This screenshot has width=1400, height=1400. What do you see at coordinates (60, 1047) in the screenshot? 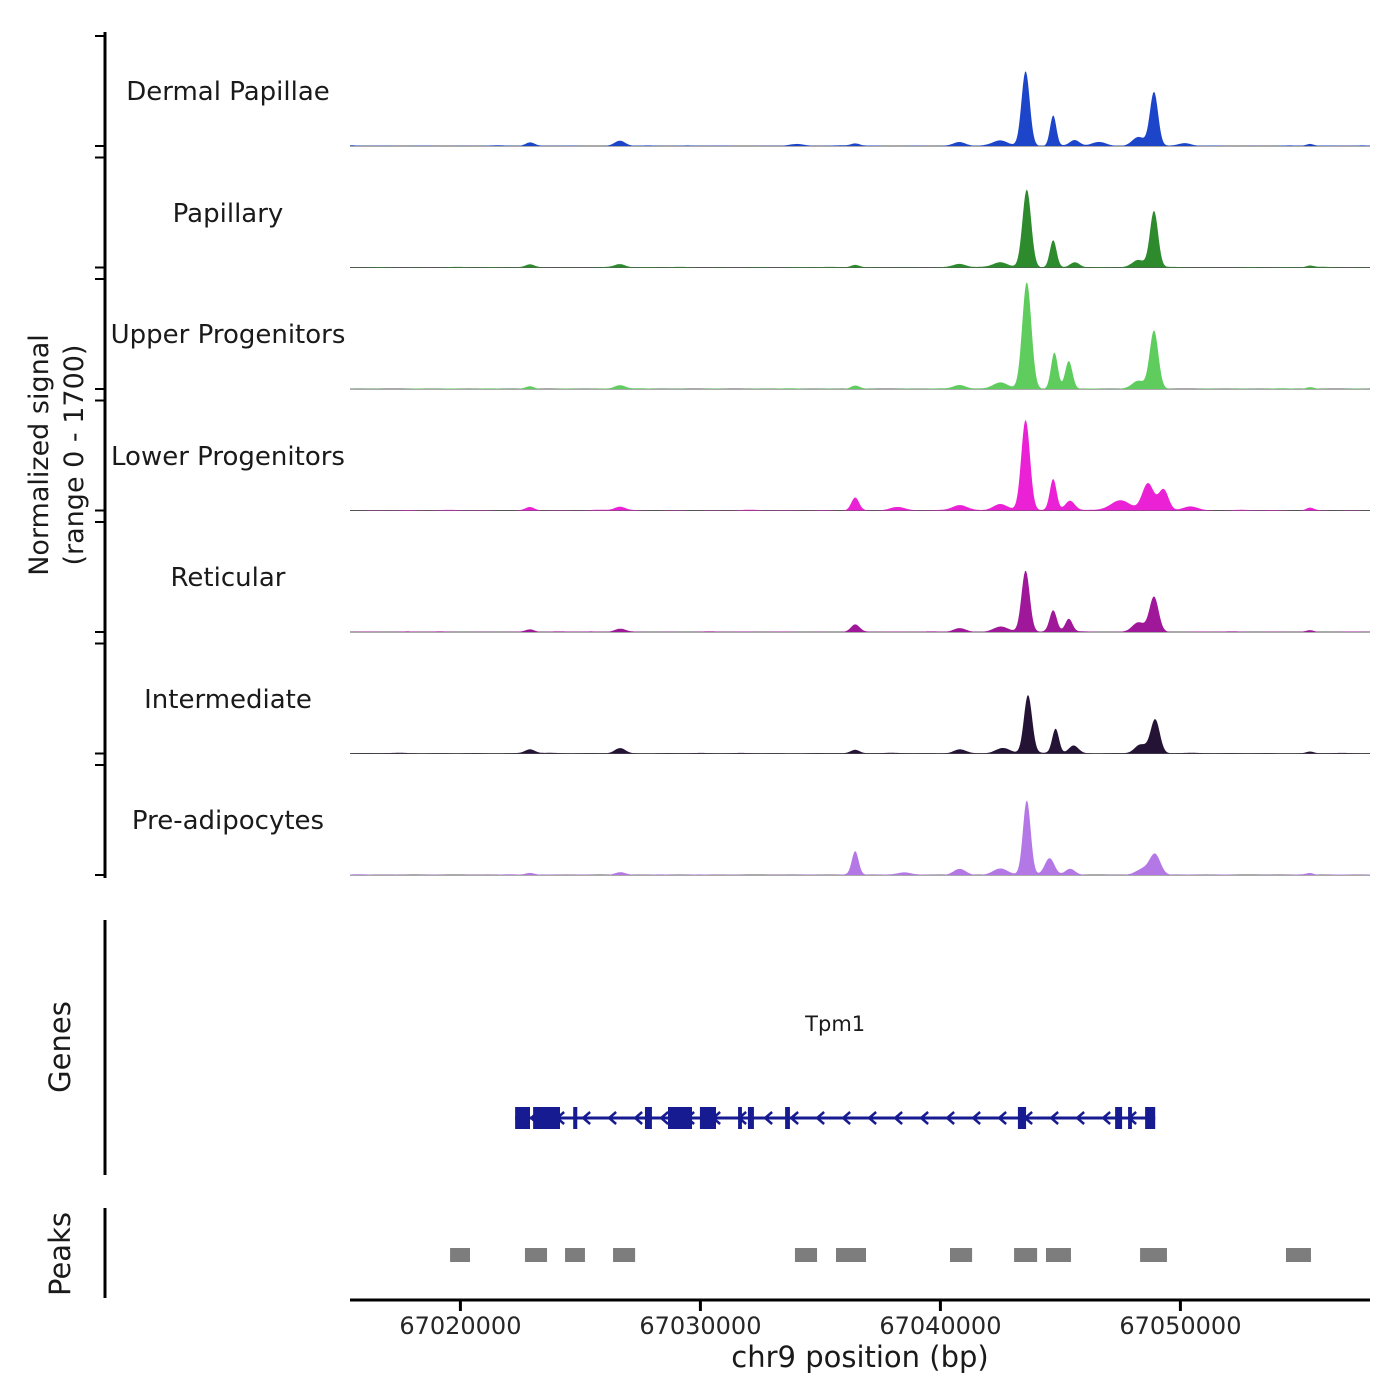
I see `genes-section-label: Genes` at bounding box center [60, 1047].